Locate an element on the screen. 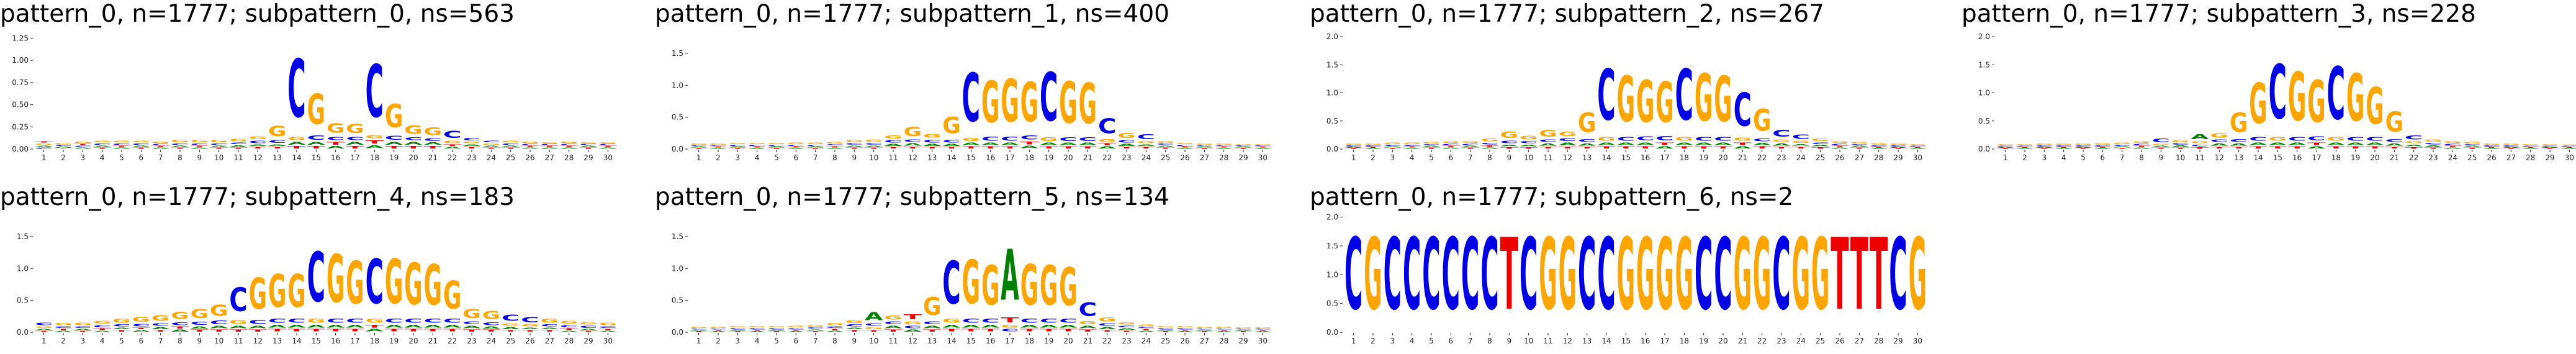 The image size is (2576, 354). x-tick-label: 27 is located at coordinates (549, 341).